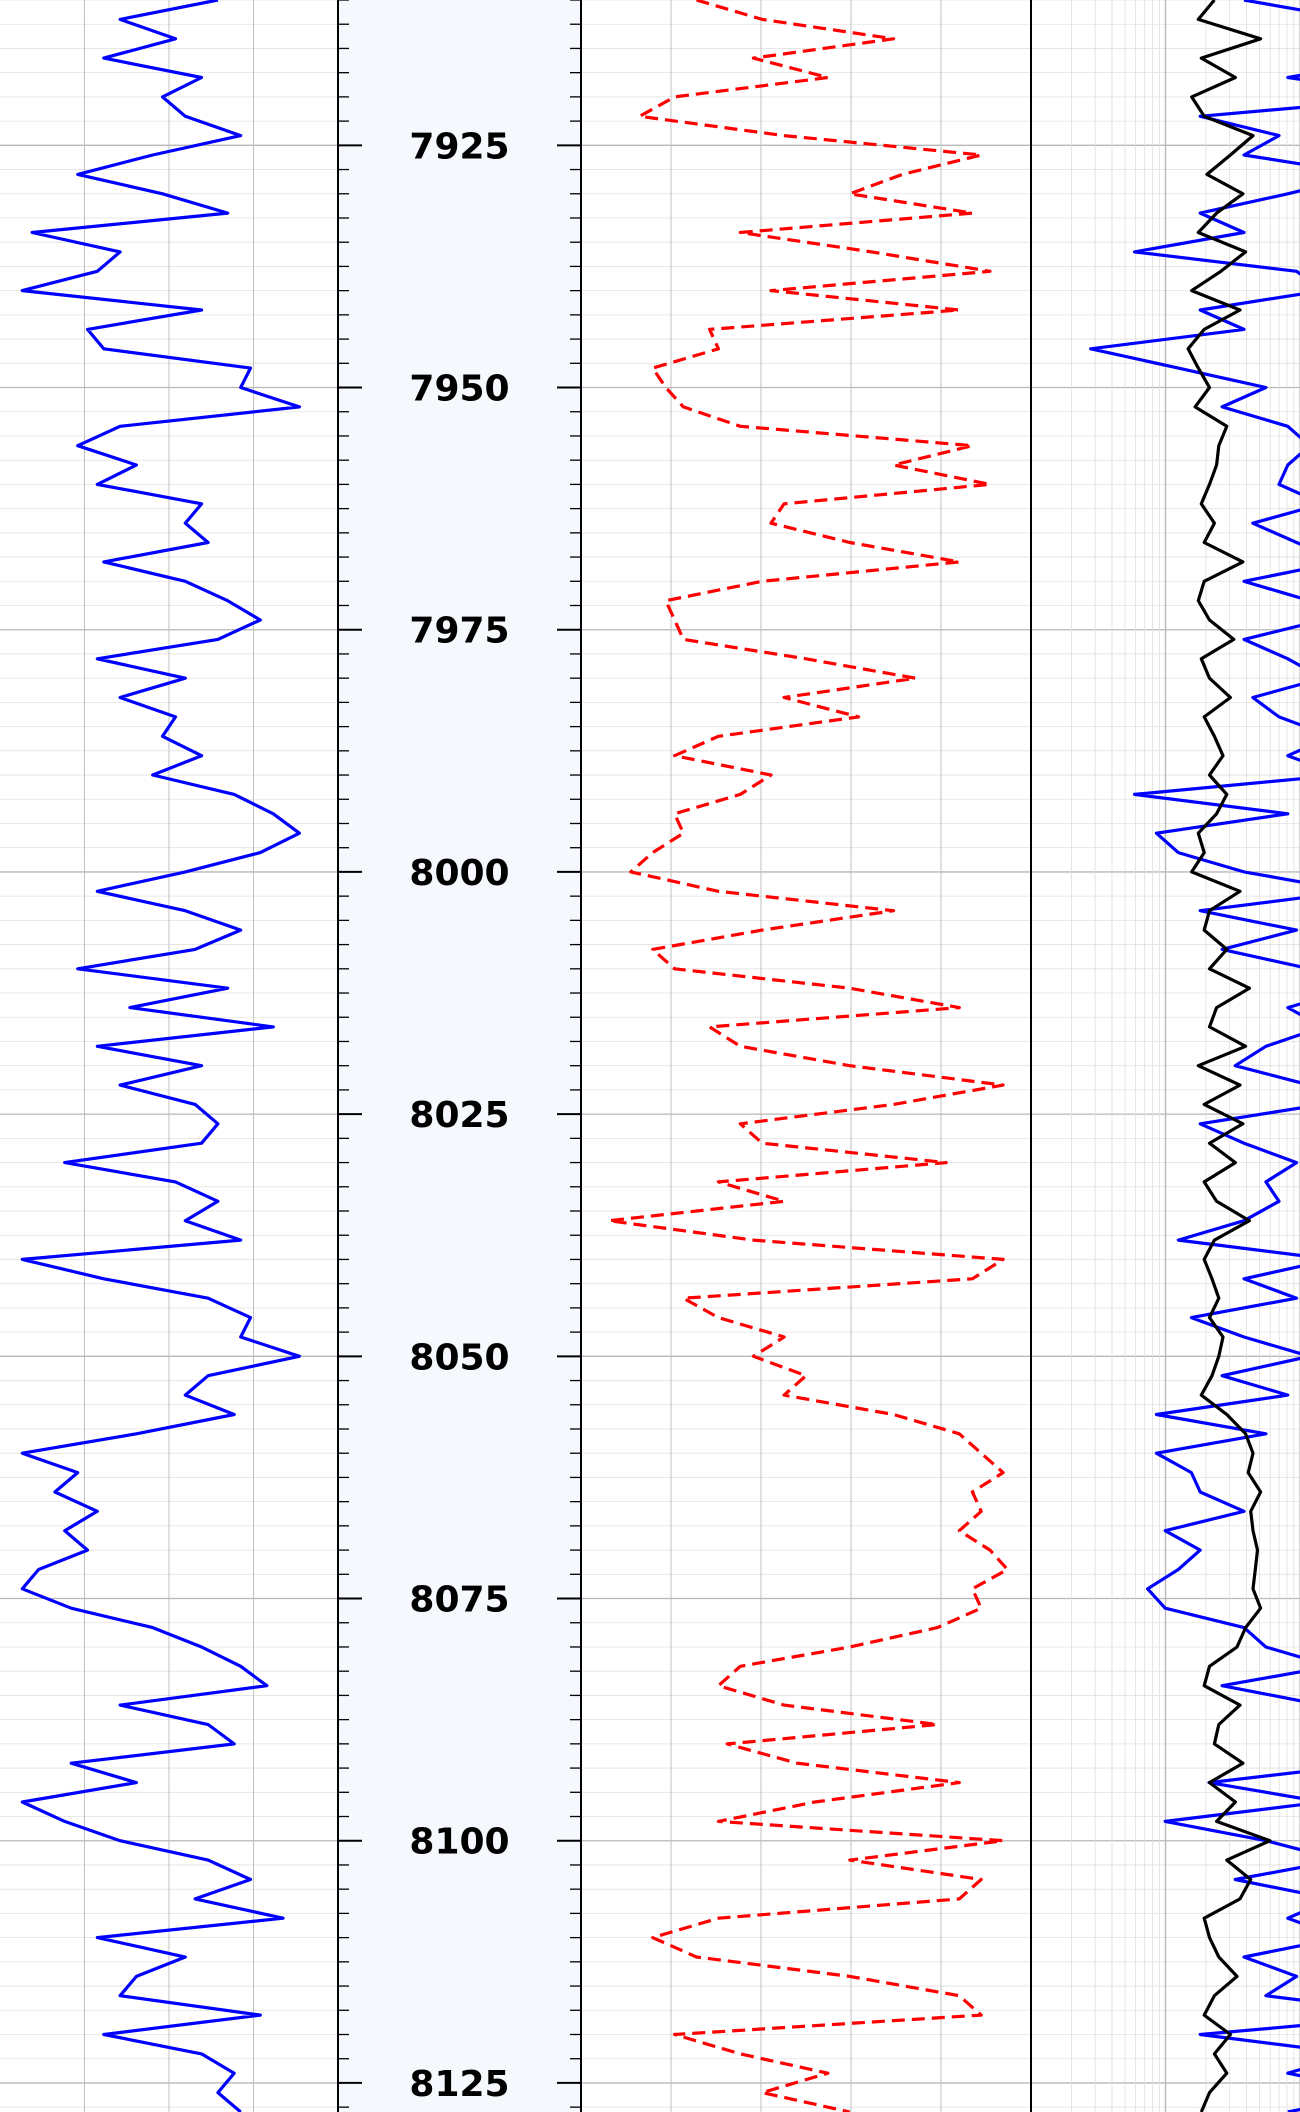  What do you see at coordinates (459, 1600) in the screenshot?
I see `depth-tick-label: 8075` at bounding box center [459, 1600].